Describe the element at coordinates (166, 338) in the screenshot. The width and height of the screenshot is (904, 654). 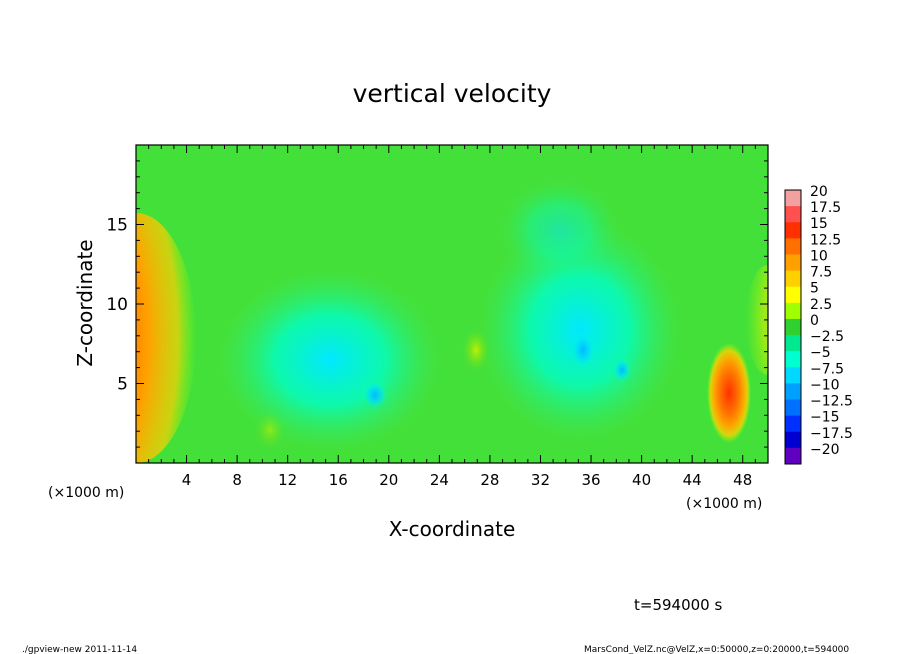
I see `updraft-left` at that location.